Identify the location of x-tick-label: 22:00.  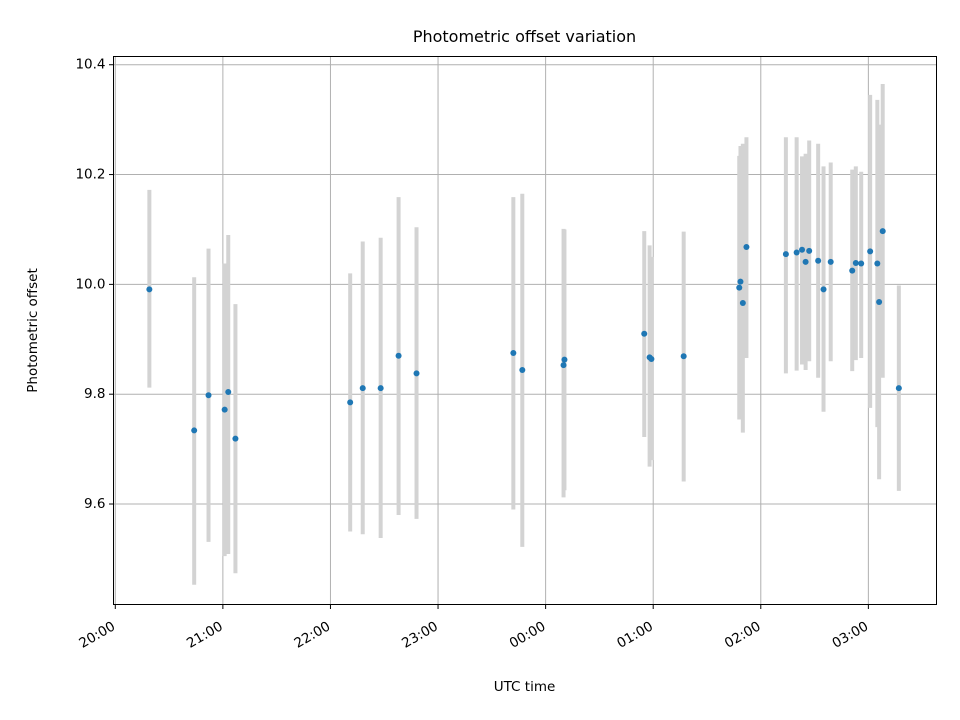
(313, 634).